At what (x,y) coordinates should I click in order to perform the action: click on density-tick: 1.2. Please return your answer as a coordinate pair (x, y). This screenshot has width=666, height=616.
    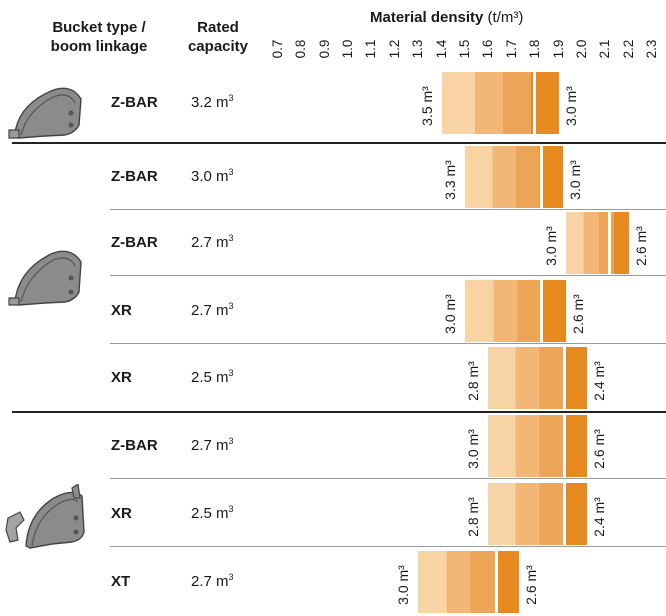
    Looking at the image, I should click on (394, 49).